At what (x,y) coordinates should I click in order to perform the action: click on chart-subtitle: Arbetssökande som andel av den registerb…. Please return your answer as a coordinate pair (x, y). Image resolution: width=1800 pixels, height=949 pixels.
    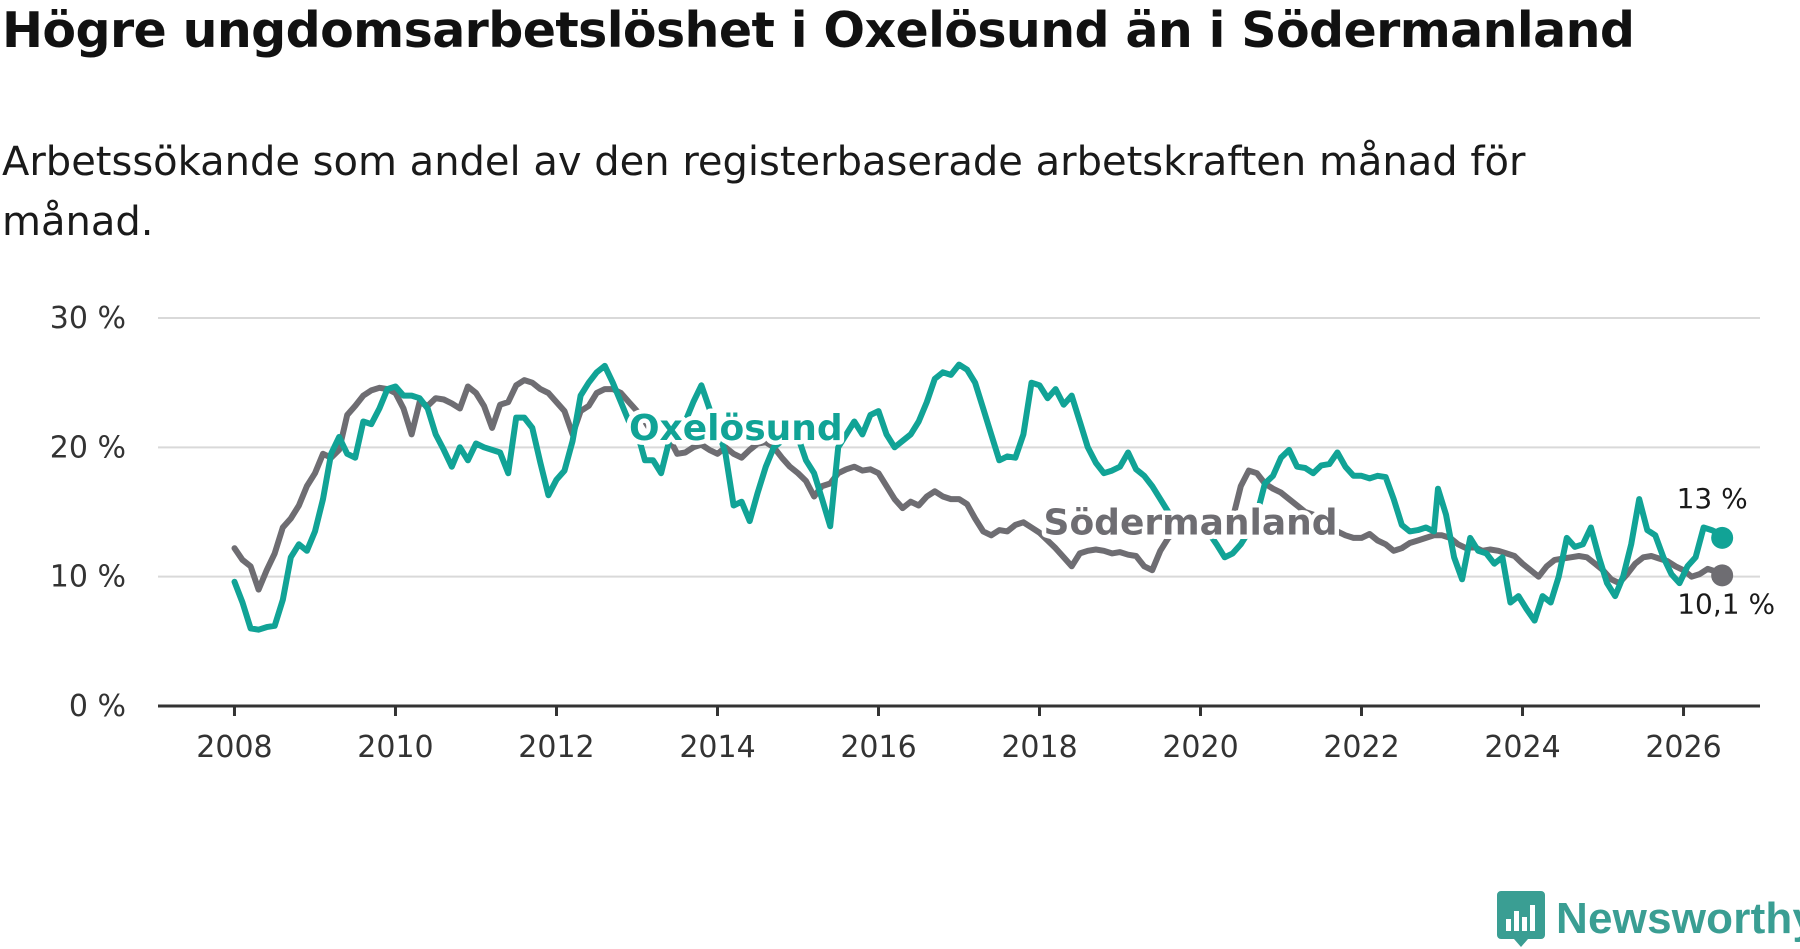
    Looking at the image, I should click on (764, 192).